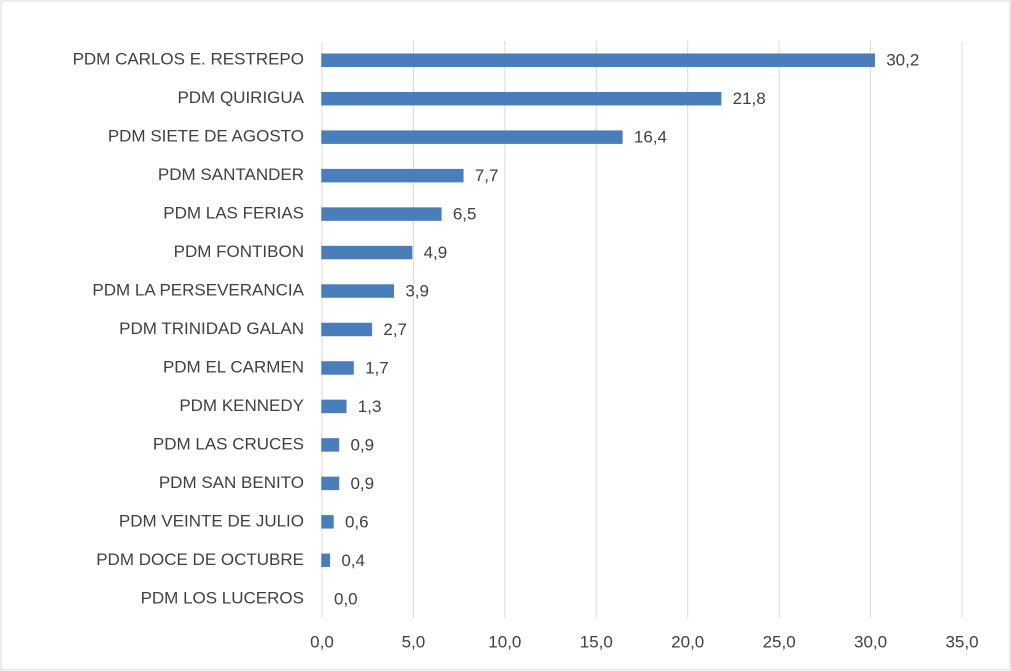 This screenshot has width=1011, height=671. What do you see at coordinates (211, 520) in the screenshot?
I see `y-tick-label: PDM VEINTE DE JULIO` at bounding box center [211, 520].